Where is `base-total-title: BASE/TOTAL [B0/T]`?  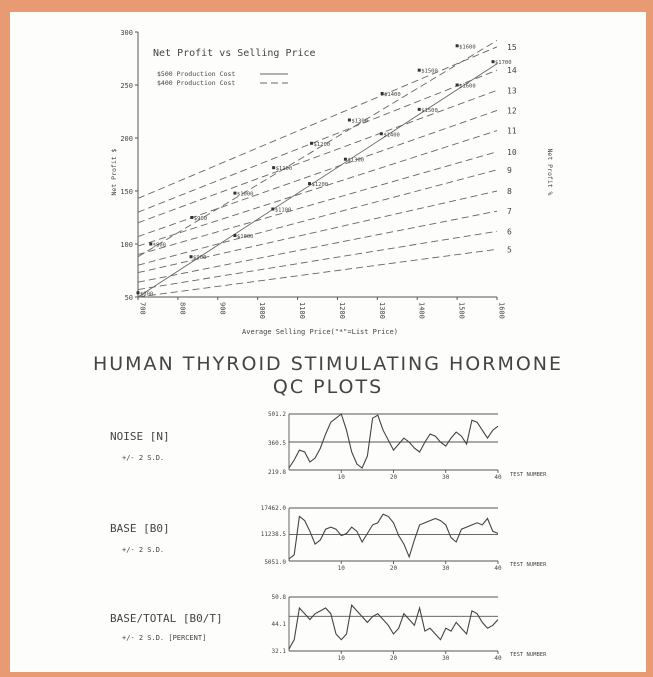
base-total-title: BASE/TOTAL [B0/T] is located at coordinates (166, 618).